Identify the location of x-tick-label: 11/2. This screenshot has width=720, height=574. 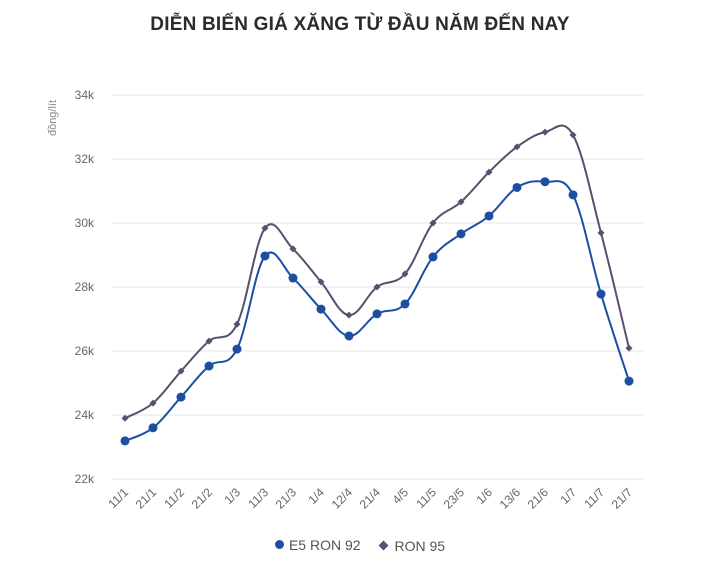
(174, 498).